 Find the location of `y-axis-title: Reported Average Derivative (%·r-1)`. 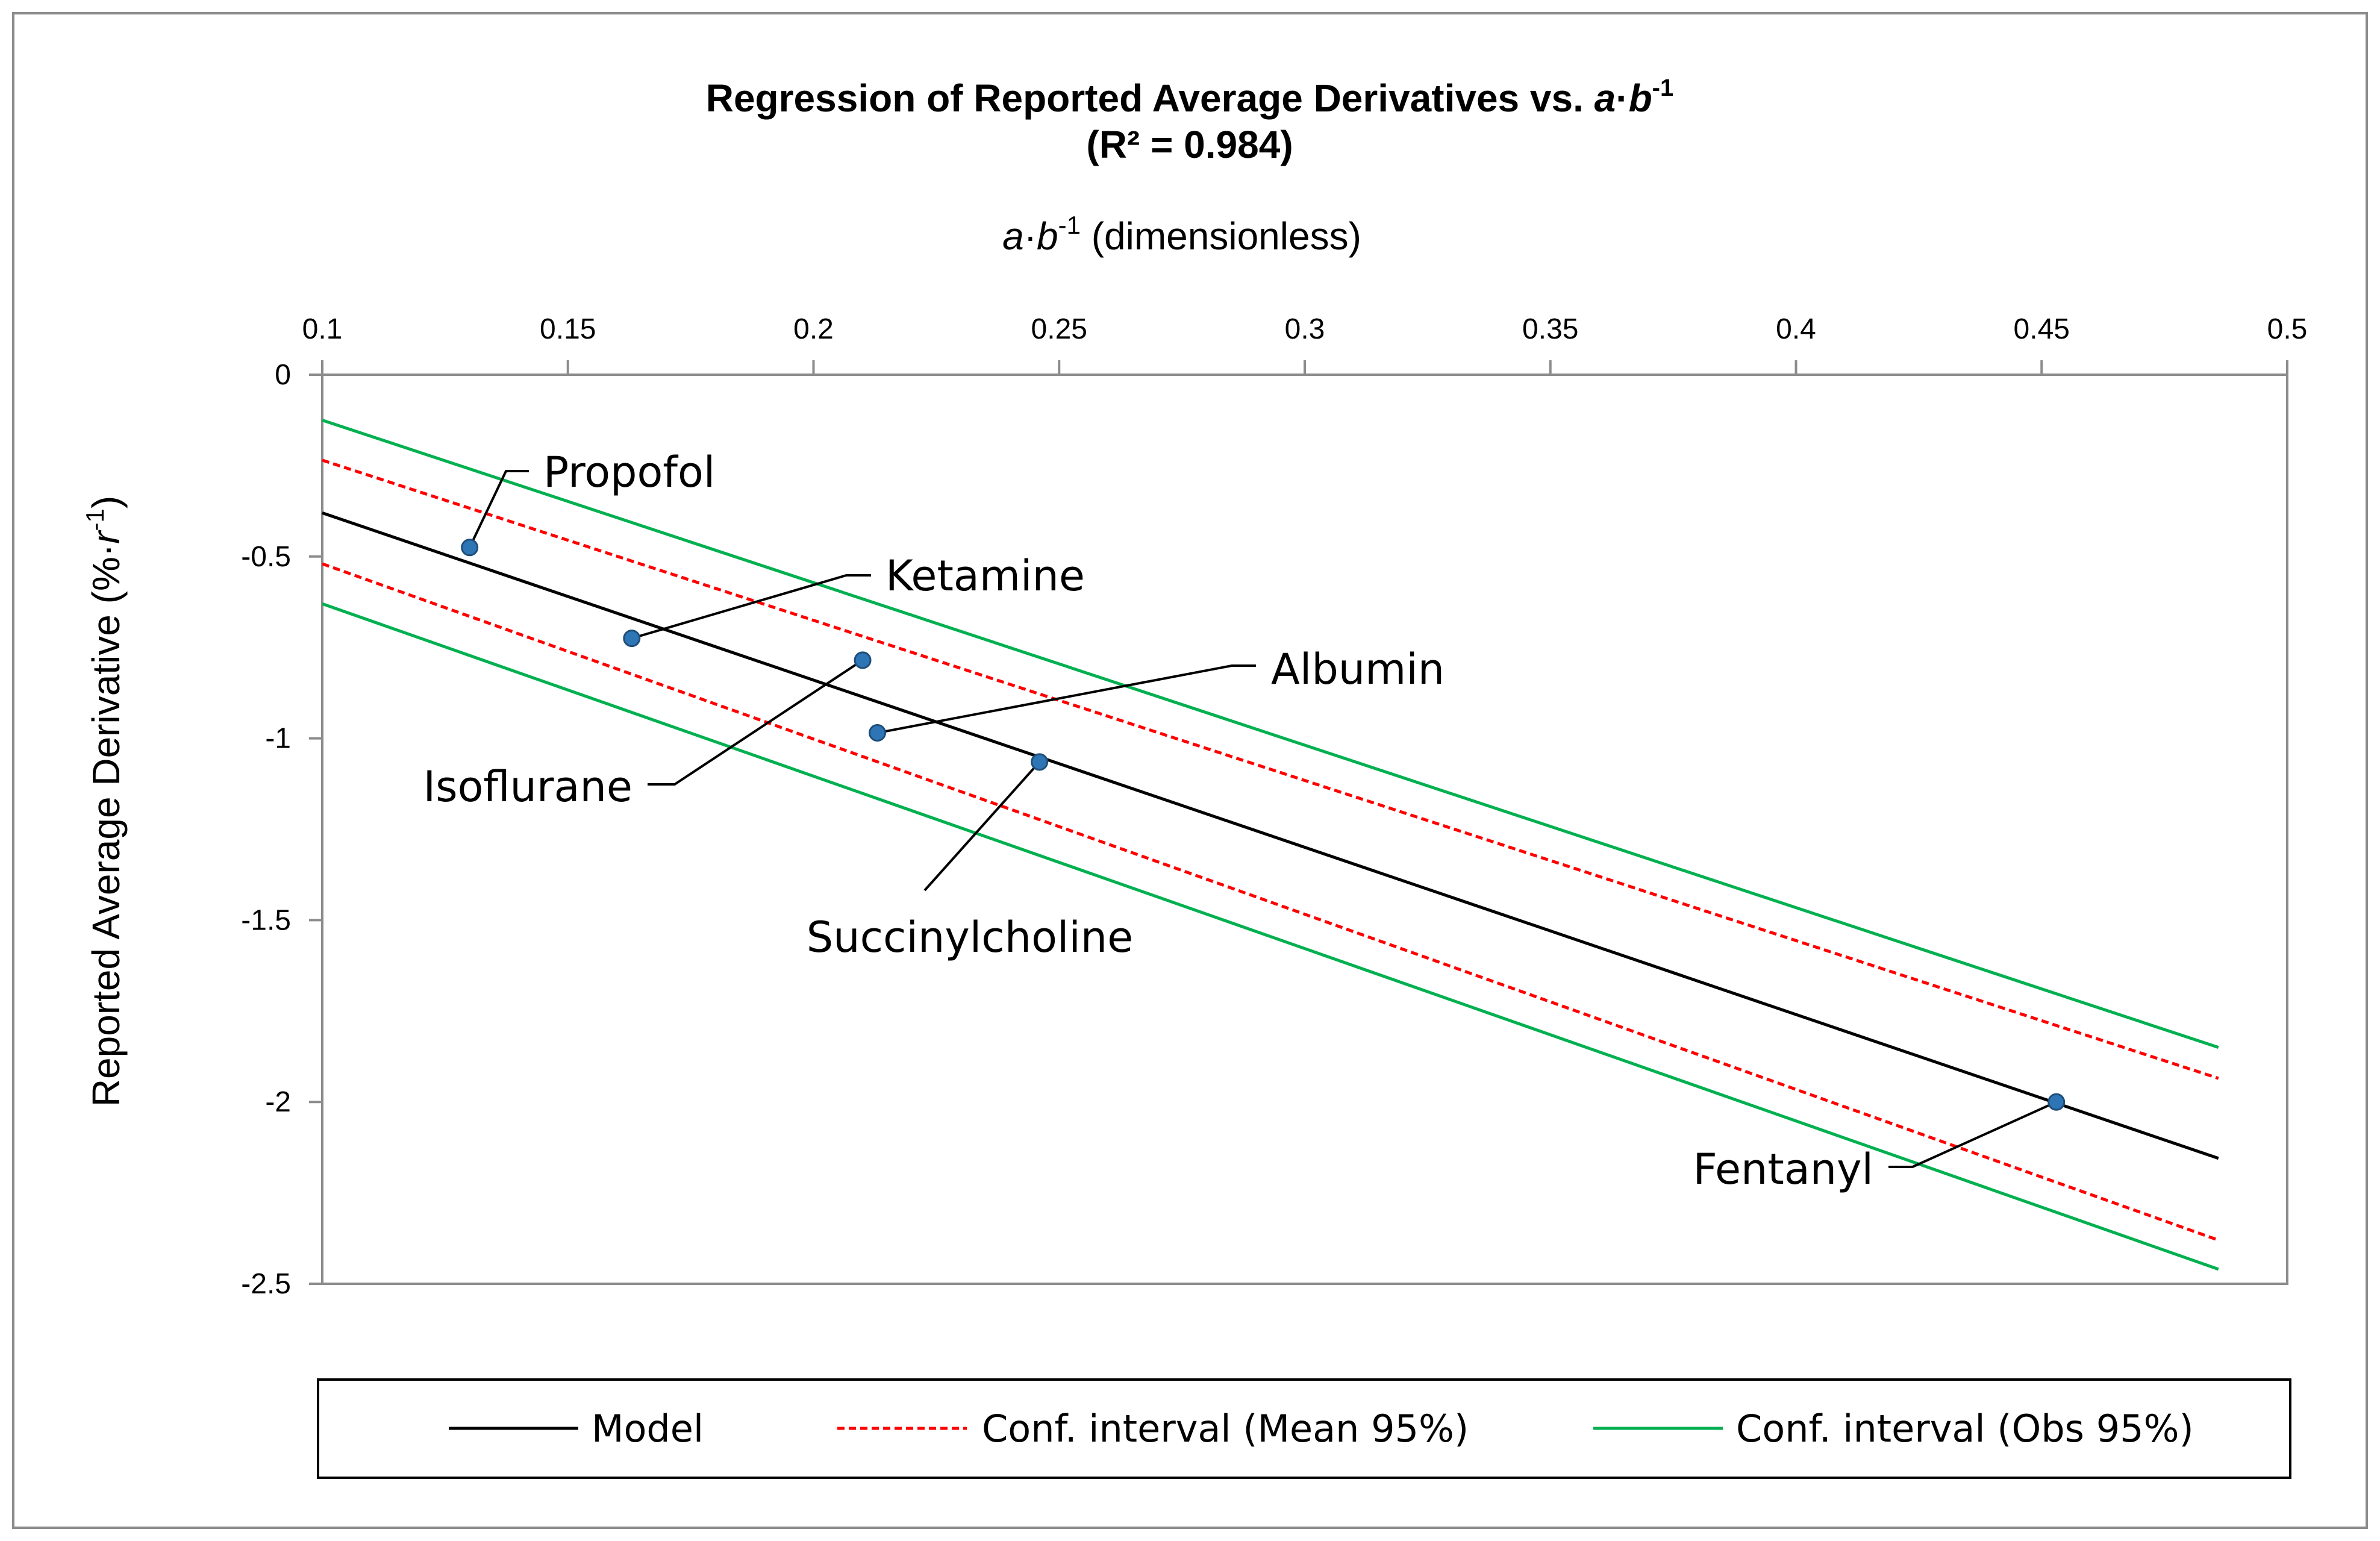

y-axis-title: Reported Average Derivative (%·r-1) is located at coordinates (104, 801).